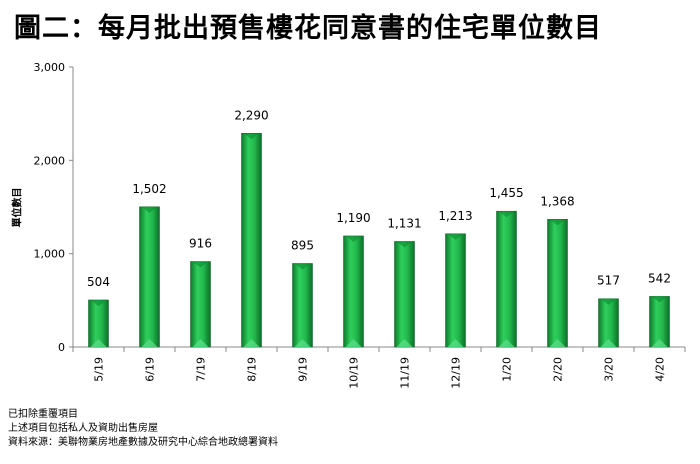 The height and width of the screenshot is (464, 700). Describe the element at coordinates (43, 414) in the screenshot. I see `note-deduplicated: 已扣除重覆項目` at that location.